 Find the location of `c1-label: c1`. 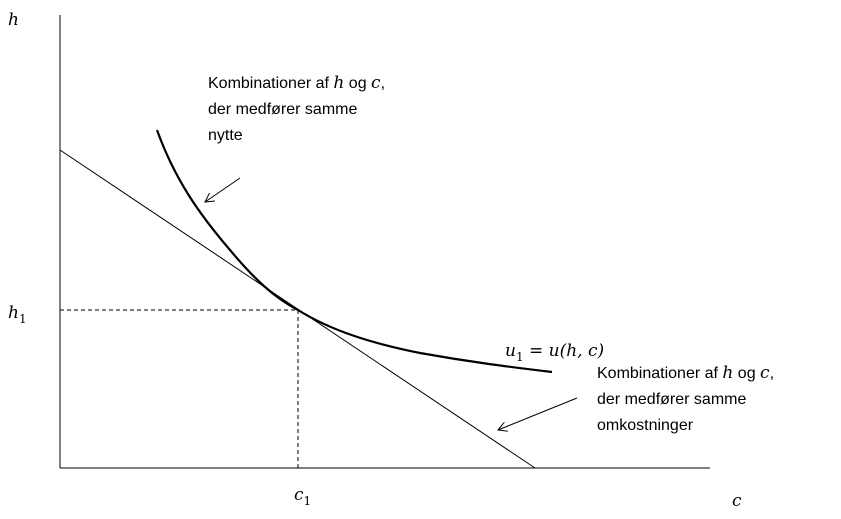

c1-label: c1 is located at coordinates (302, 496).